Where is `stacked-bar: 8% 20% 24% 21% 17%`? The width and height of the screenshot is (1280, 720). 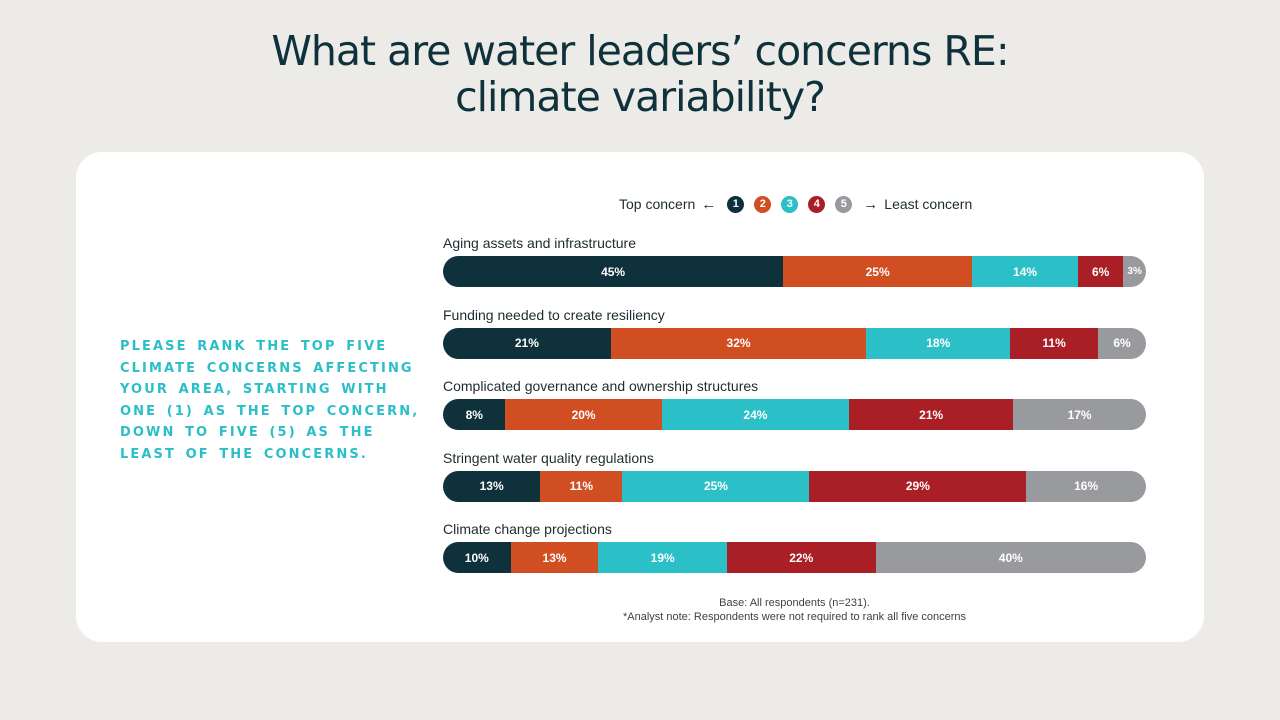 stacked-bar: 8% 20% 24% 21% 17% is located at coordinates (794, 414).